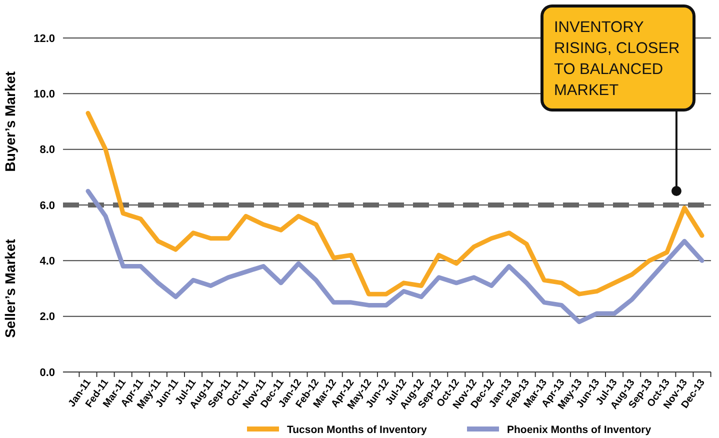 Image resolution: width=719 pixels, height=438 pixels. Describe the element at coordinates (47, 317) in the screenshot. I see `y-tick-label: 2.0` at that location.